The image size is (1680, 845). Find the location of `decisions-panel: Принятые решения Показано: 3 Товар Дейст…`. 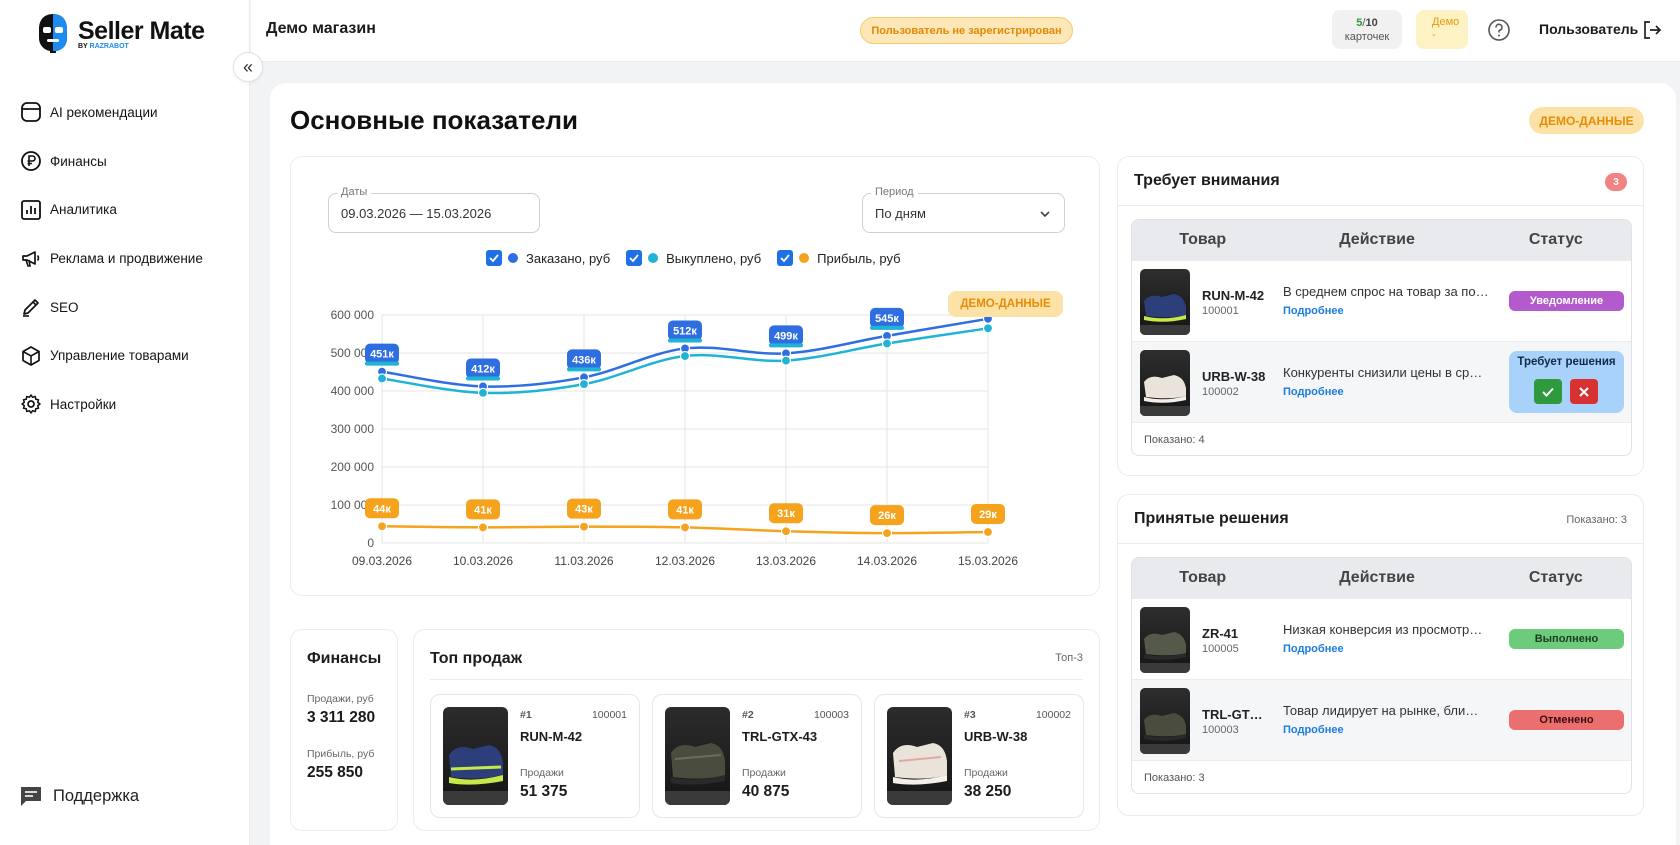

decisions-panel: Принятые решения Показано: 3 Товар Дейст… is located at coordinates (1380, 655).